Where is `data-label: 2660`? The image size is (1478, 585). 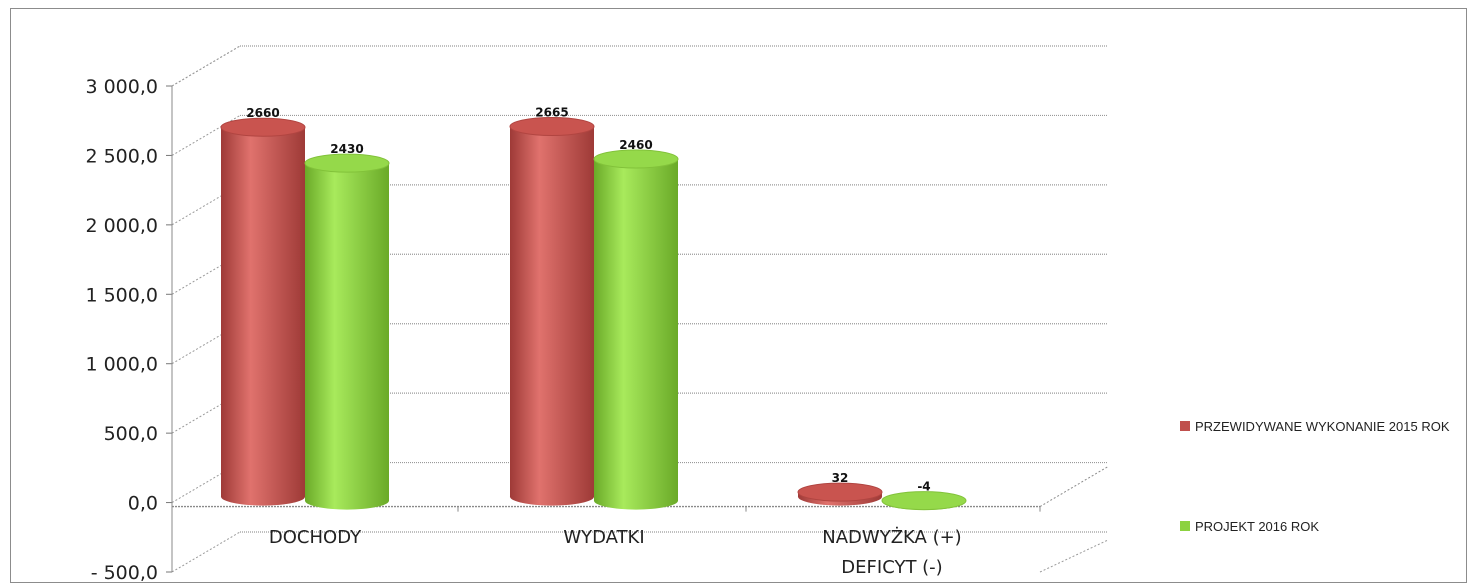 data-label: 2660 is located at coordinates (262, 113).